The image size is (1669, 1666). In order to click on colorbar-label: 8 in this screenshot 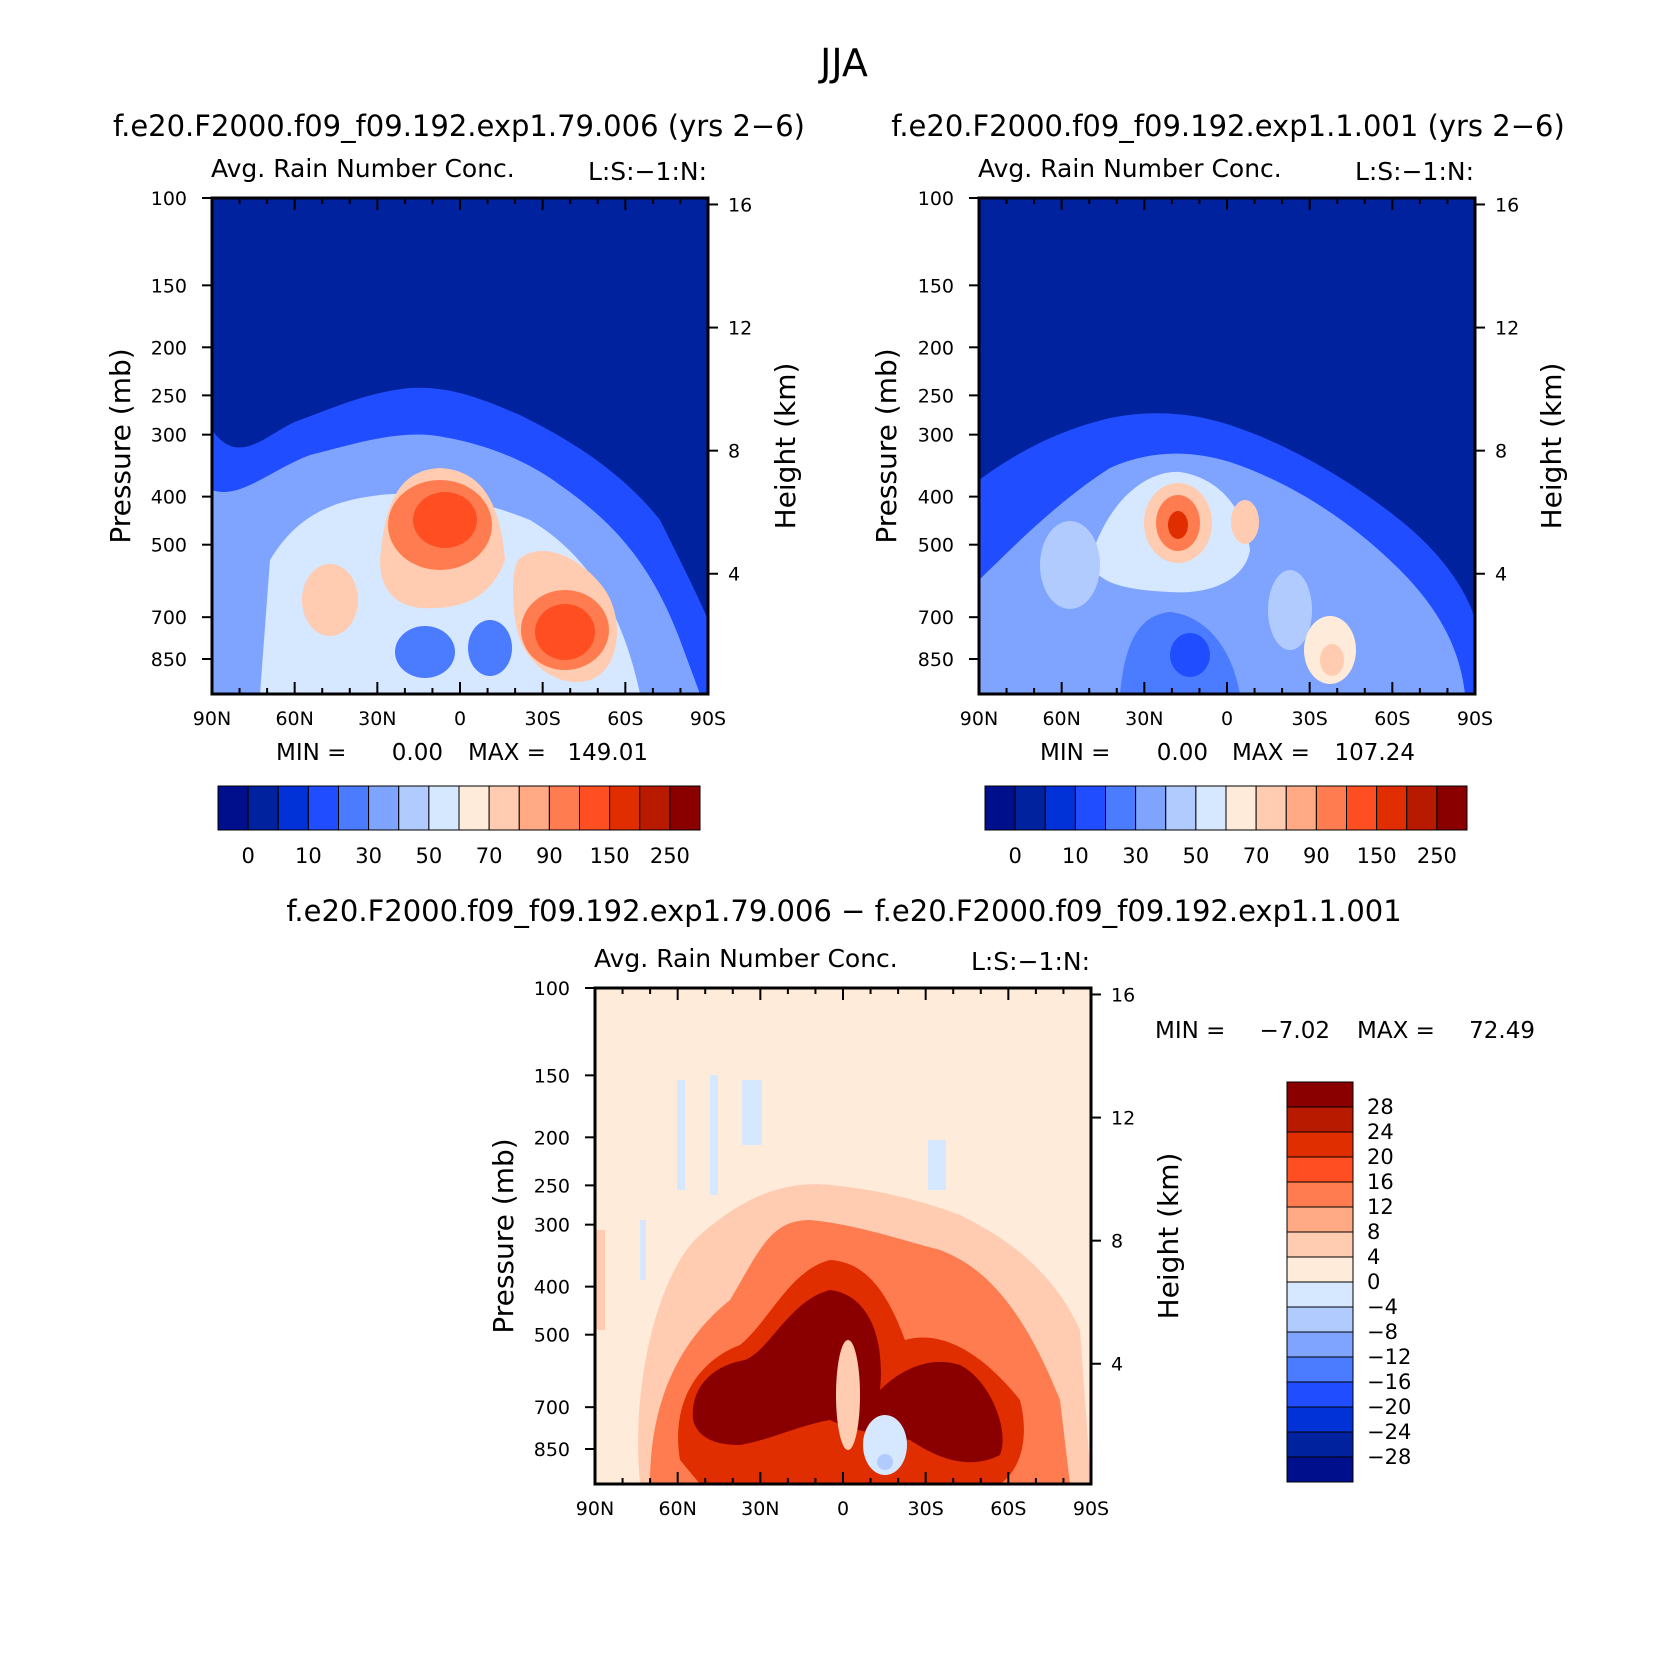, I will do `click(1373, 1232)`.